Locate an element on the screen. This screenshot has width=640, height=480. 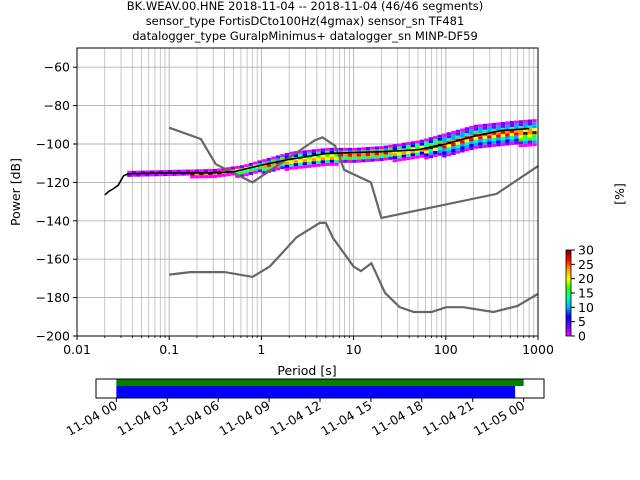
x-tick-label: 0.01 is located at coordinates (77, 349).